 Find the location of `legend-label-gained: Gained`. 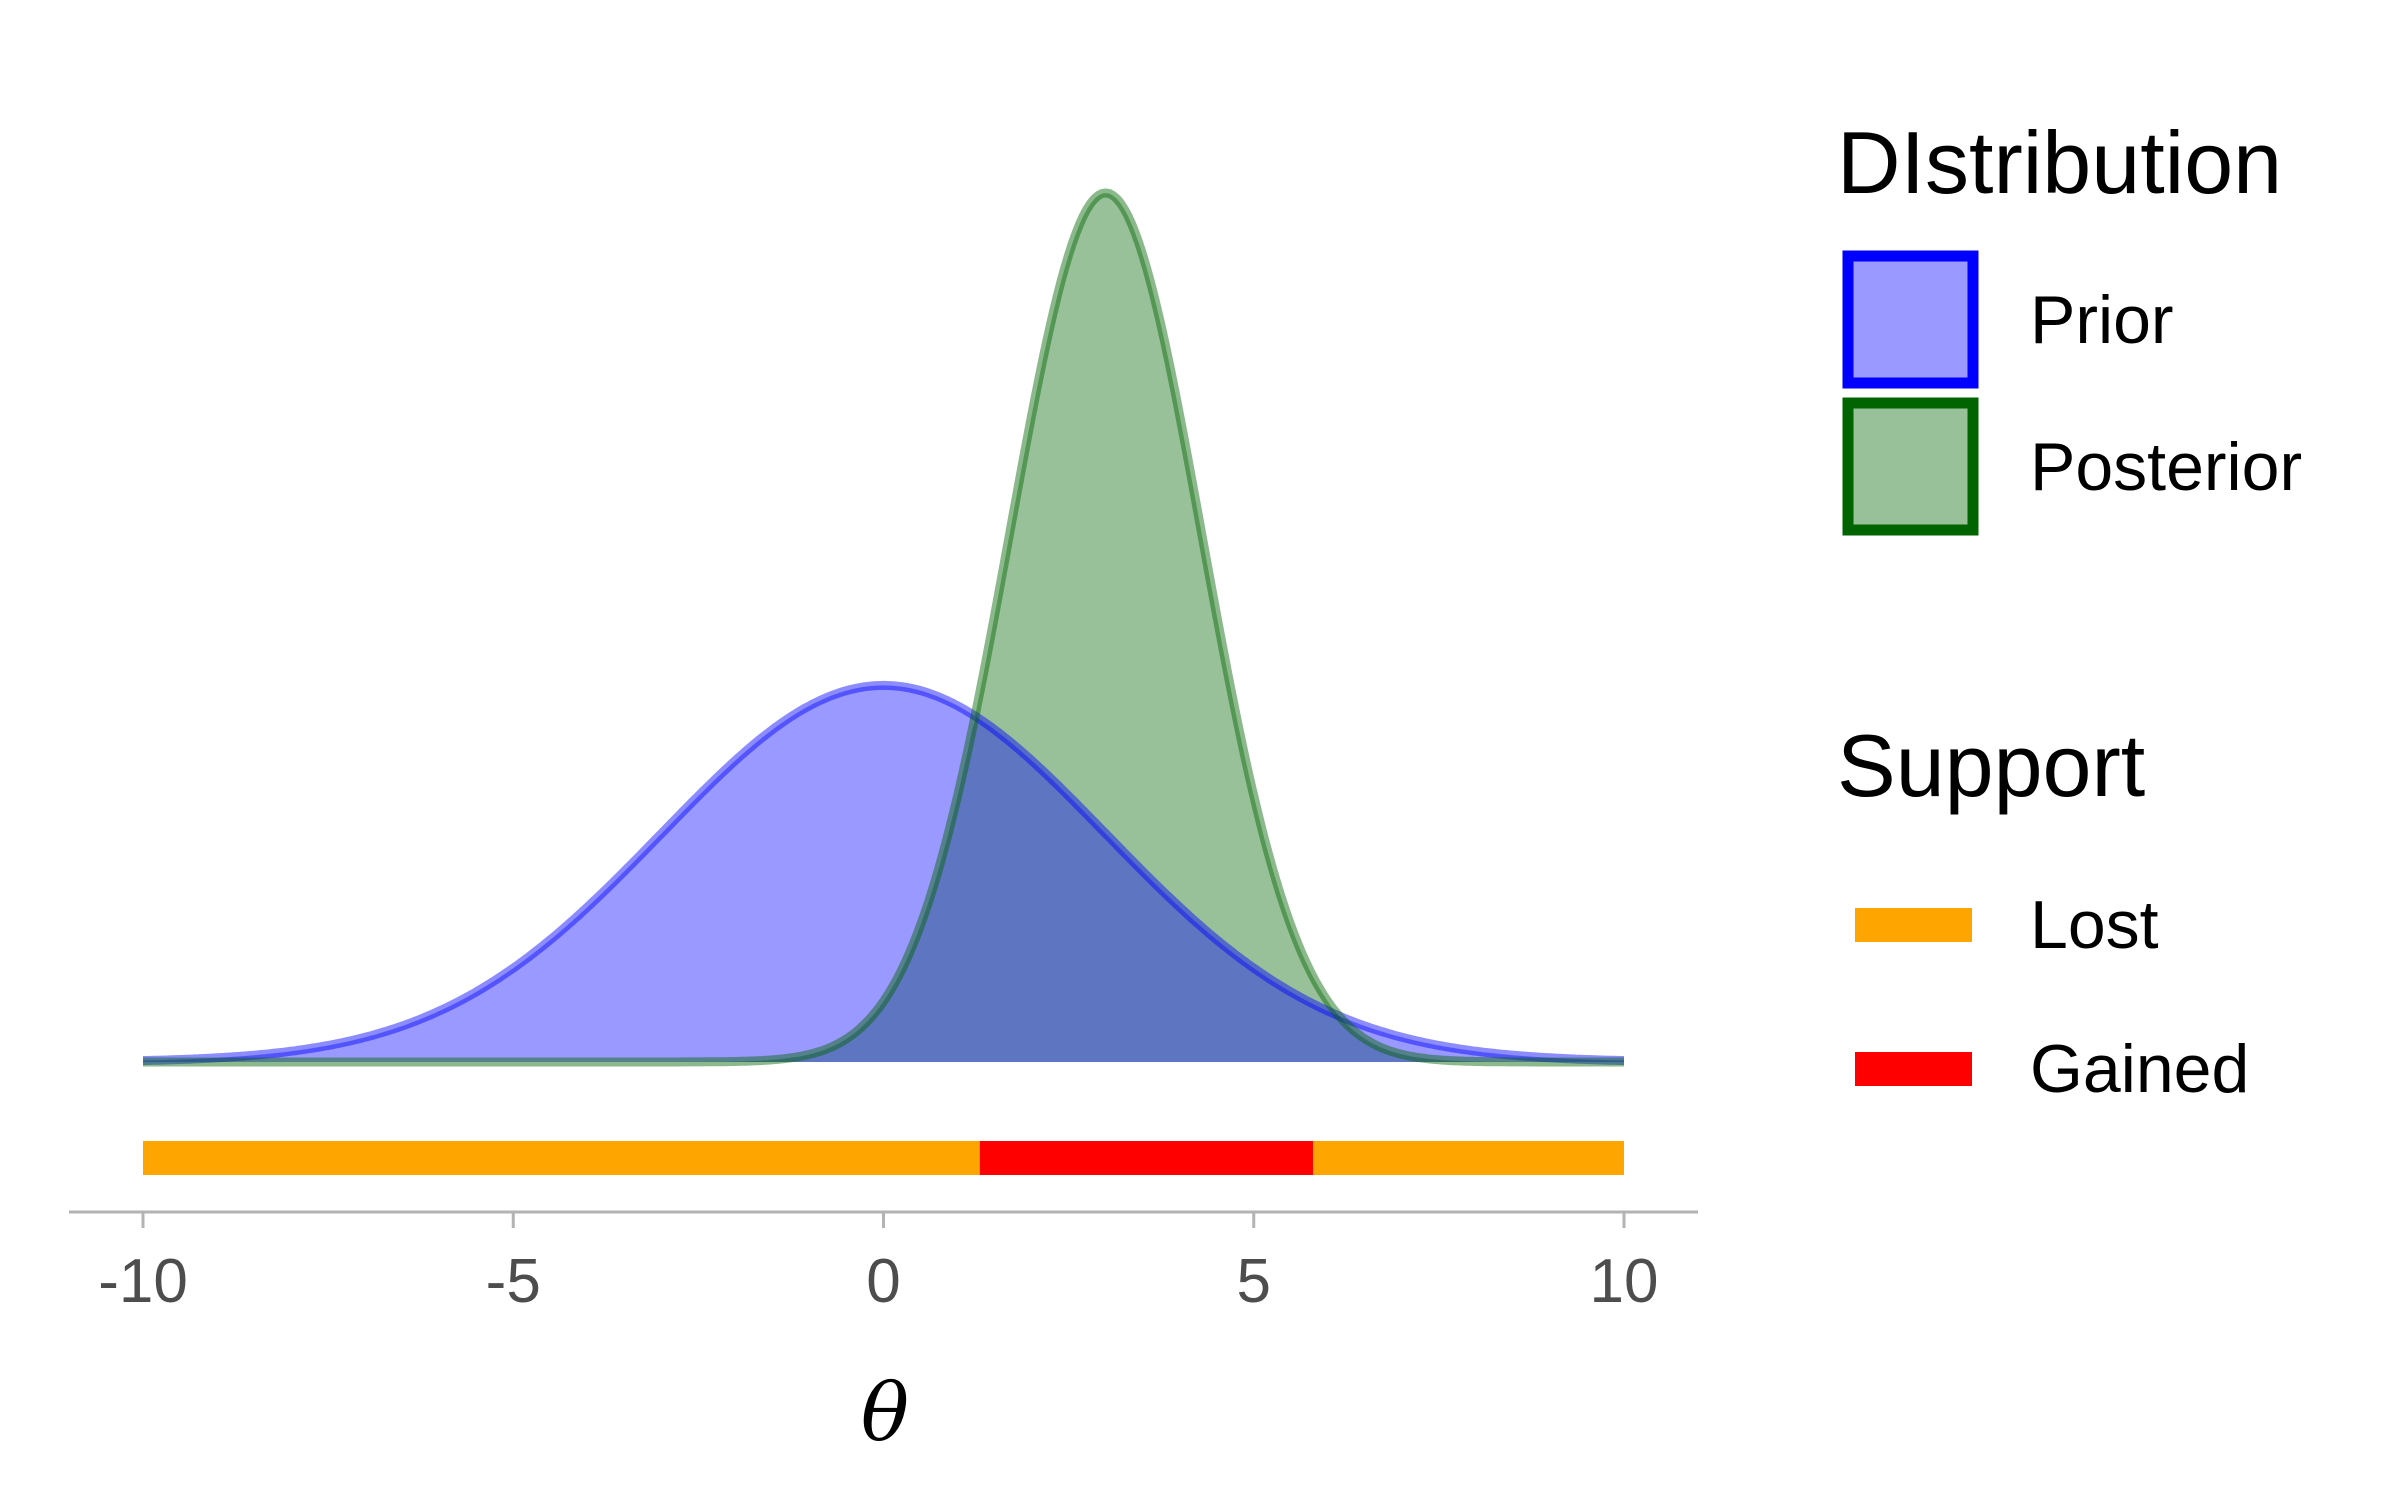

legend-label-gained: Gained is located at coordinates (2139, 1069).